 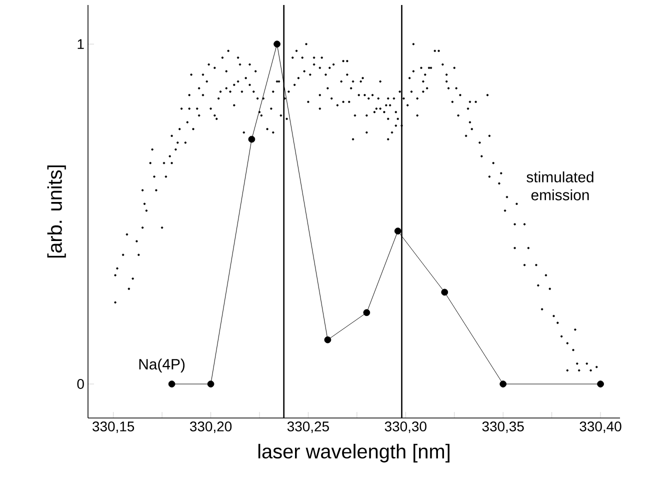 I want to click on x-tick-label: 330,40, so click(x=601, y=428).